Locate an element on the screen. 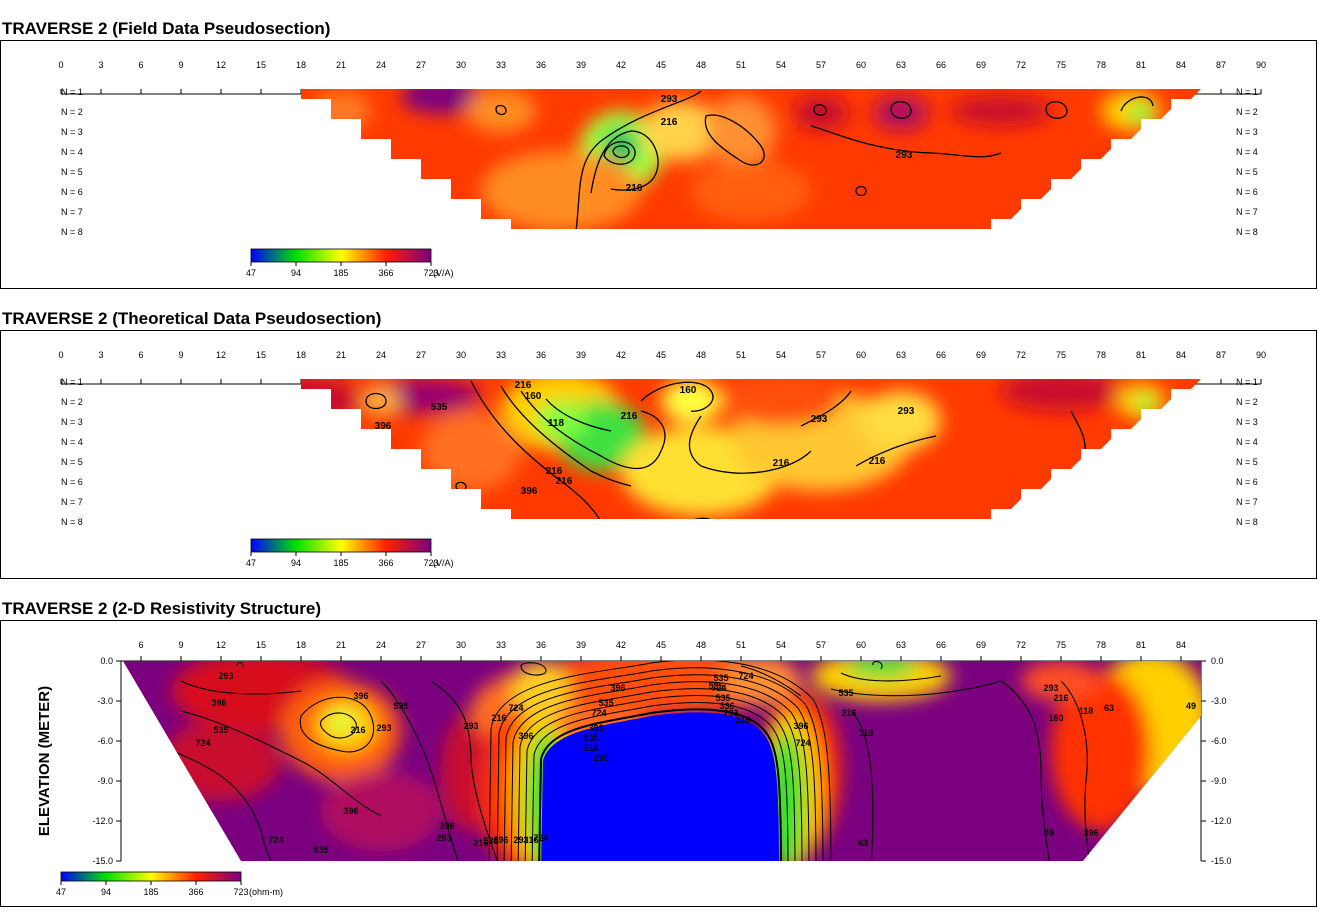 This screenshot has height=913, width=1319. contour-label: 63 is located at coordinates (1109, 708).